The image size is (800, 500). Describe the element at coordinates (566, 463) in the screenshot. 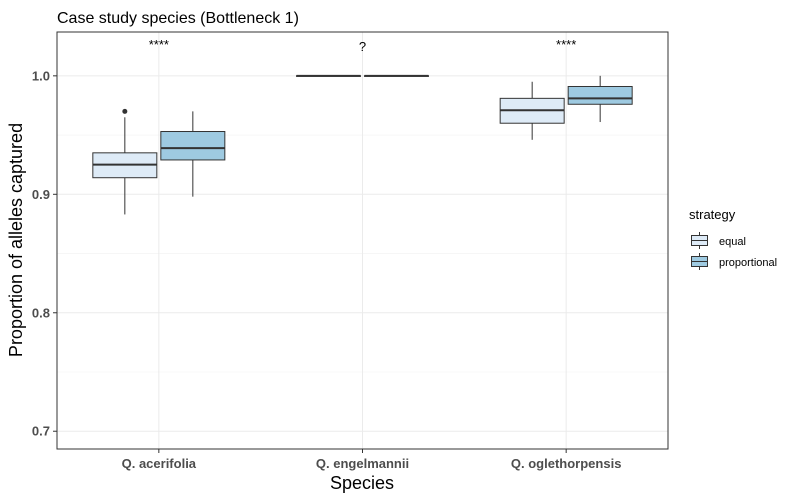

I see `x-tick-label: Q. oglethorpensis` at that location.